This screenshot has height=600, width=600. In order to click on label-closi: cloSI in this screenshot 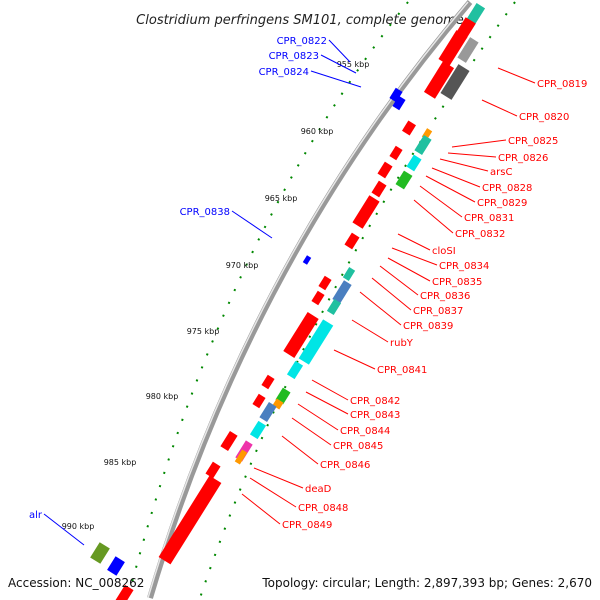, I will do `click(444, 251)`.